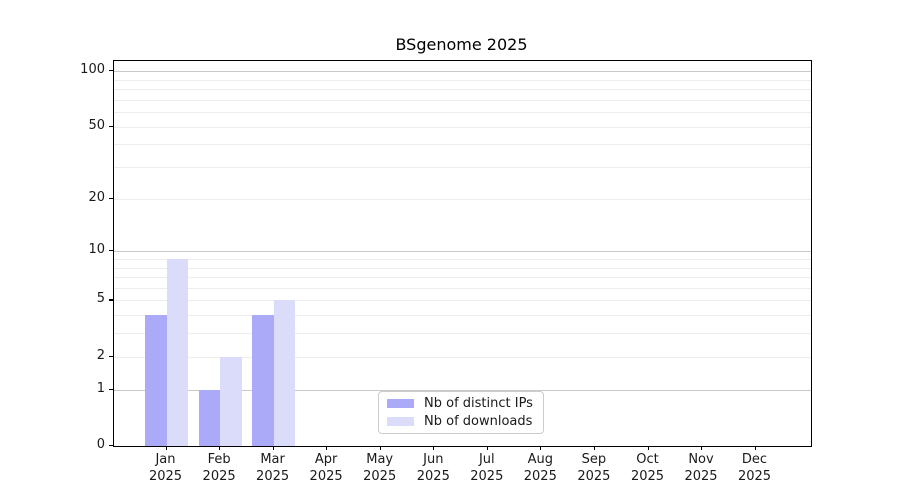  Describe the element at coordinates (486, 459) in the screenshot. I see `x-tick-month-jul: Jul` at that location.